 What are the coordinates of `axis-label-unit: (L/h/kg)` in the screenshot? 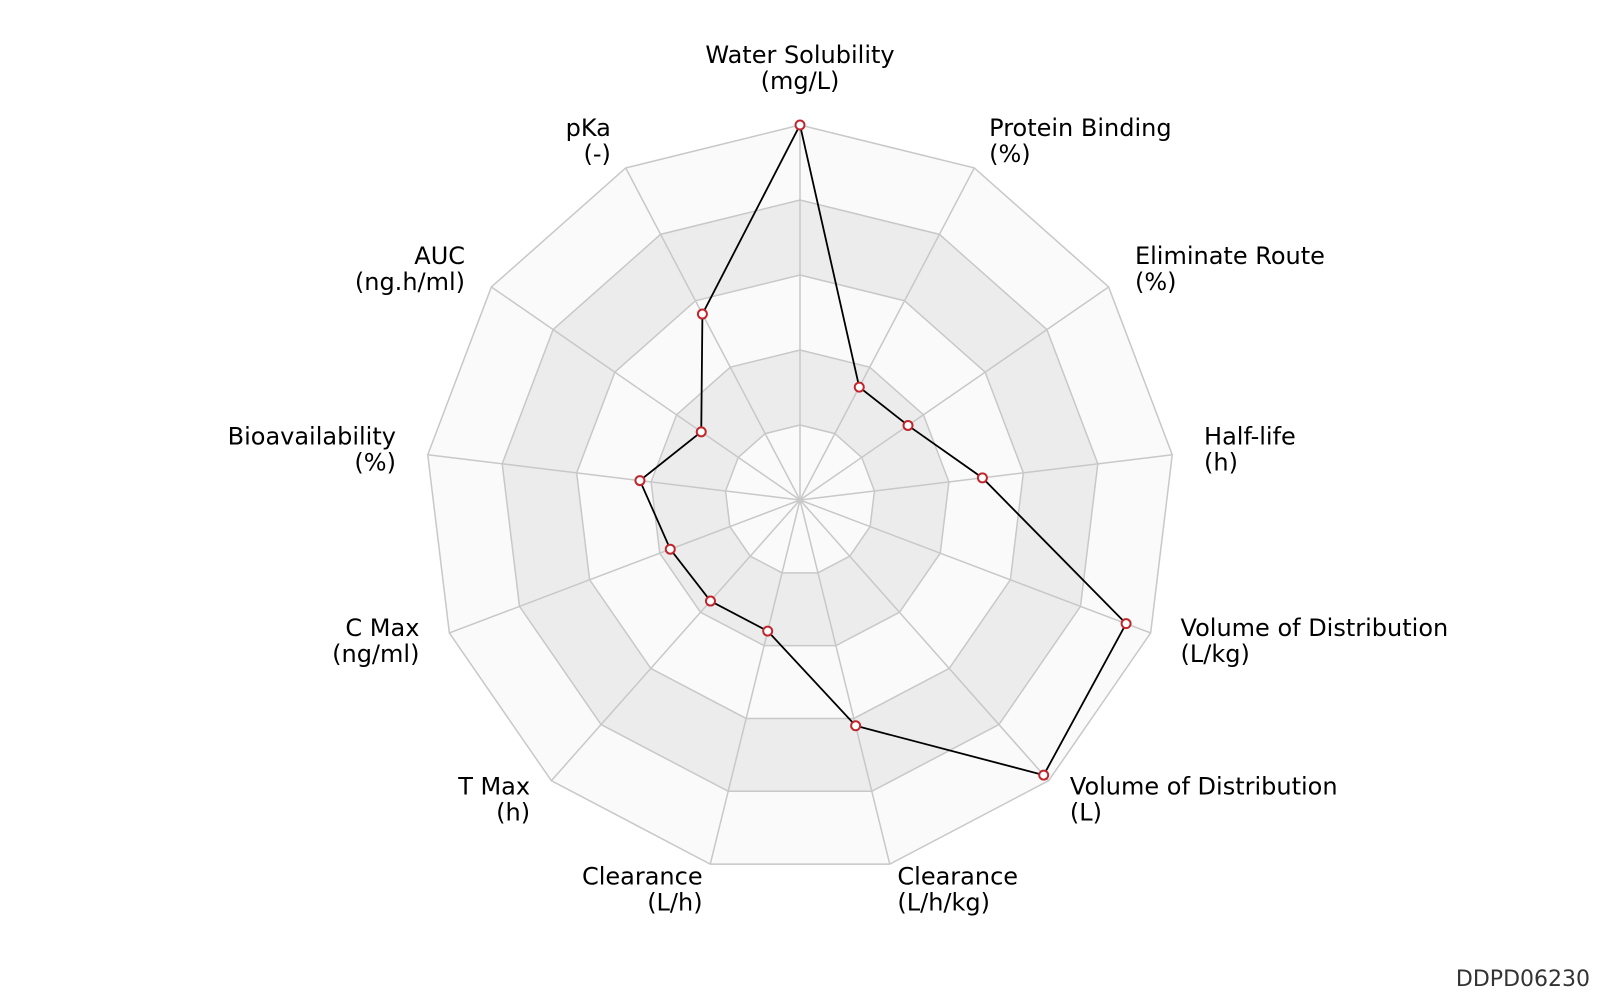 It's located at (943, 902).